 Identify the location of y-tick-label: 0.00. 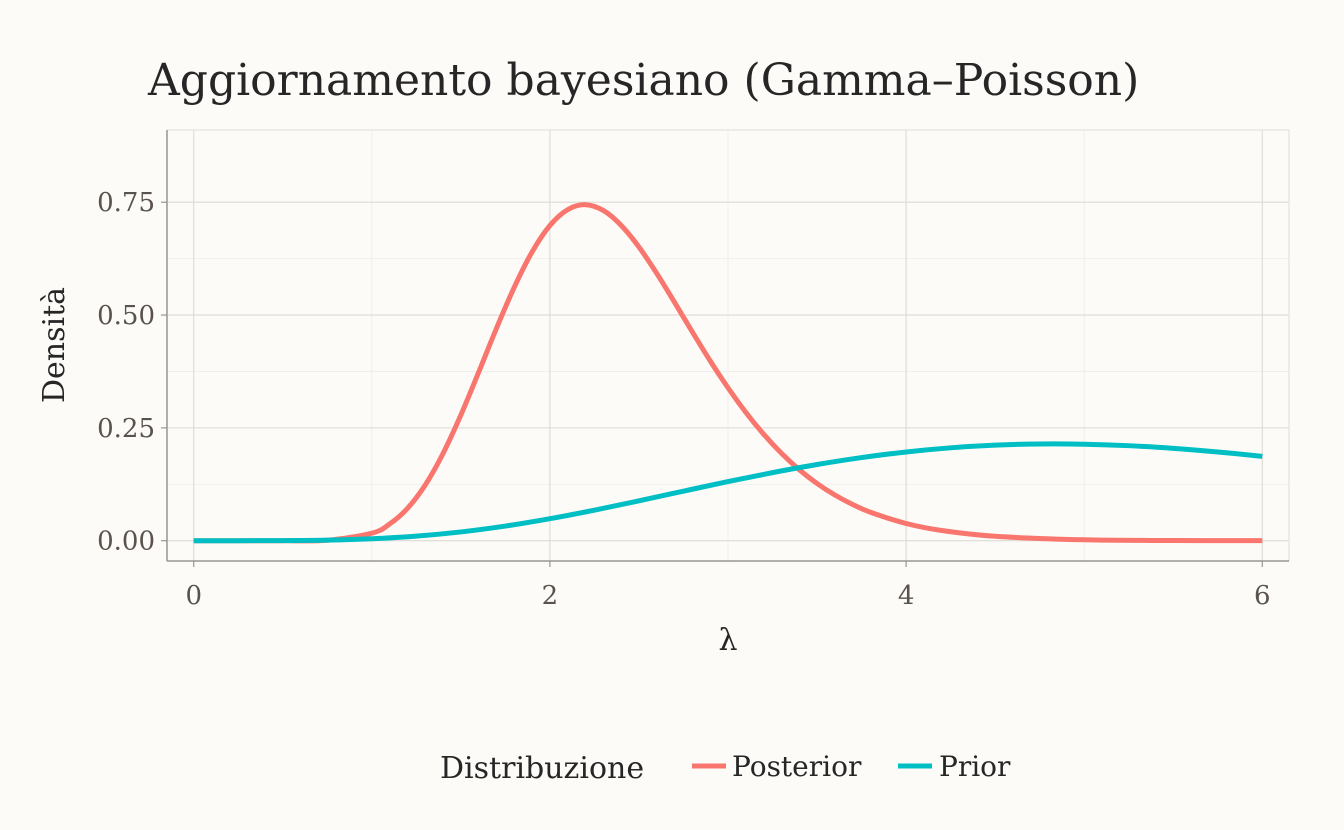
(126, 542).